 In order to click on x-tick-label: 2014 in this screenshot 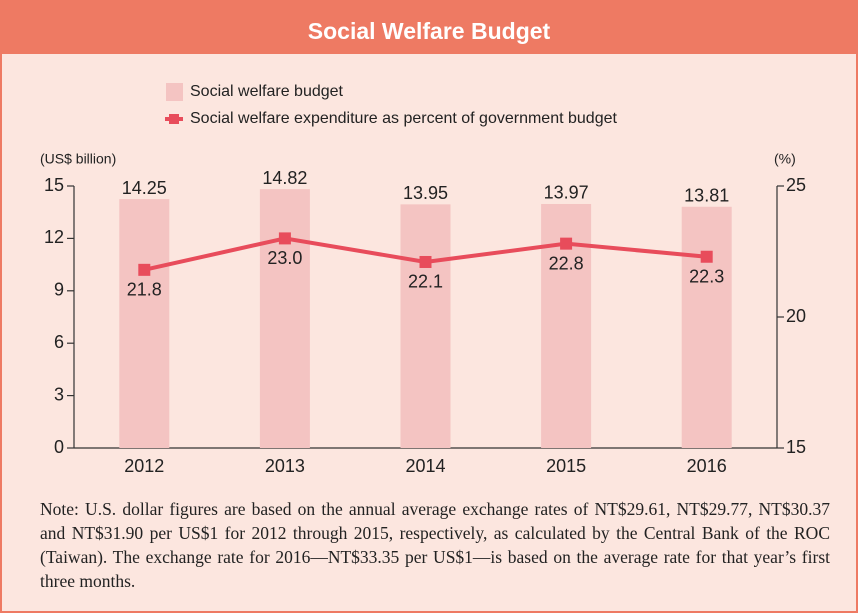, I will do `click(425, 466)`.